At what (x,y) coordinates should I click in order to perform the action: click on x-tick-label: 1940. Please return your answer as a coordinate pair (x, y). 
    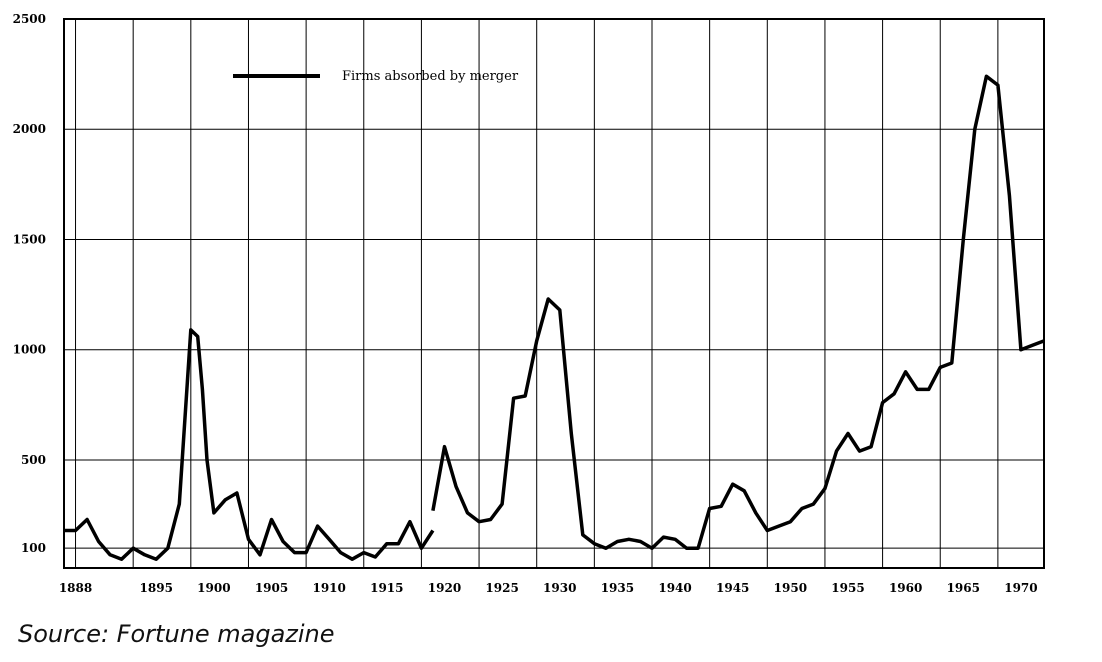
    Looking at the image, I should click on (674, 588).